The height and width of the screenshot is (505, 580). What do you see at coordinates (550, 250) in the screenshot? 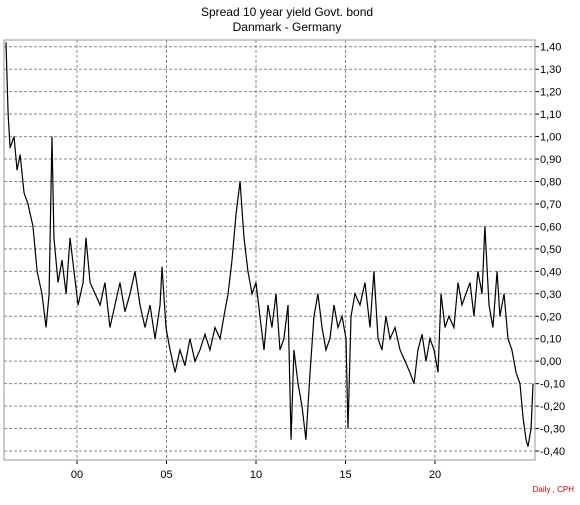
I see `y-tick-label: 0,50` at bounding box center [550, 250].